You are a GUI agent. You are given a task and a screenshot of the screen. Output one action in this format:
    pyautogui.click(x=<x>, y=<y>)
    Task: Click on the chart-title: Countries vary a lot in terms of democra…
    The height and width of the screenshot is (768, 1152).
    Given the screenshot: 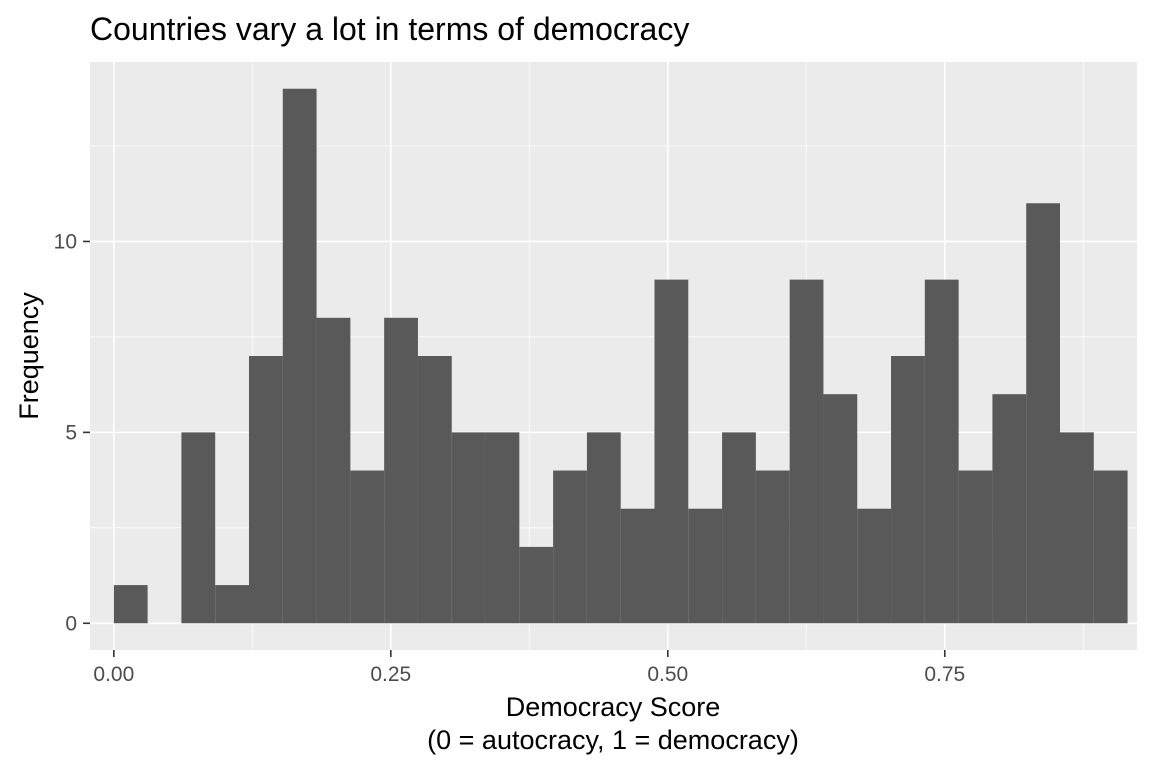 What is the action you would take?
    pyautogui.click(x=389, y=29)
    